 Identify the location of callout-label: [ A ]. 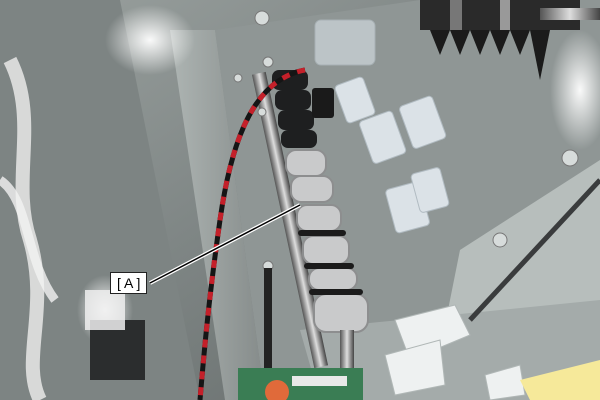
(129, 283).